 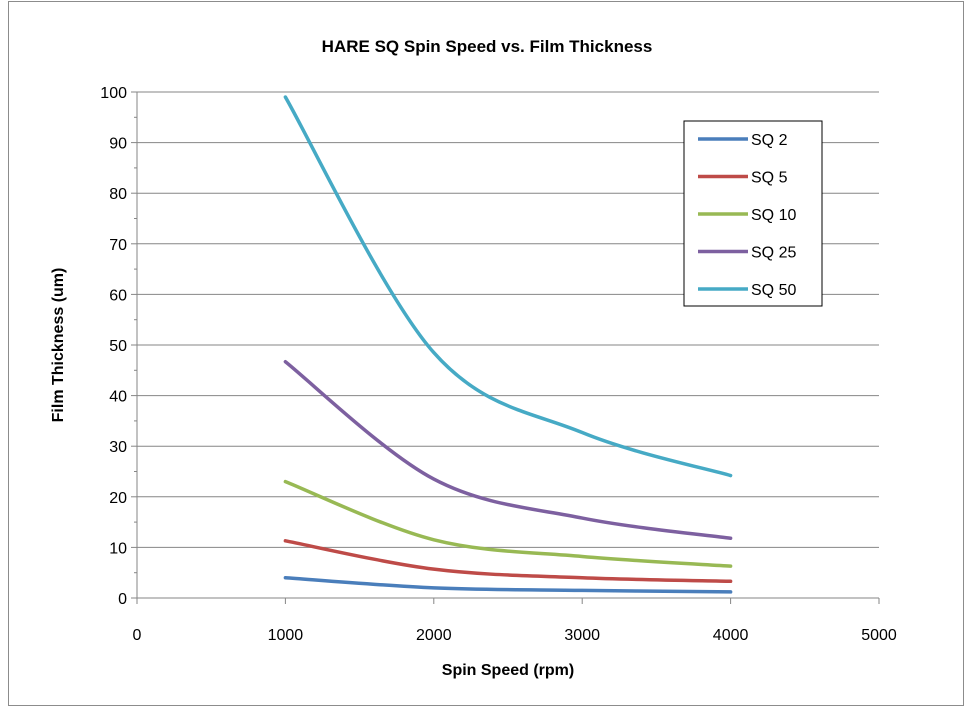 What do you see at coordinates (118, 194) in the screenshot?
I see `y-tick-label: 80` at bounding box center [118, 194].